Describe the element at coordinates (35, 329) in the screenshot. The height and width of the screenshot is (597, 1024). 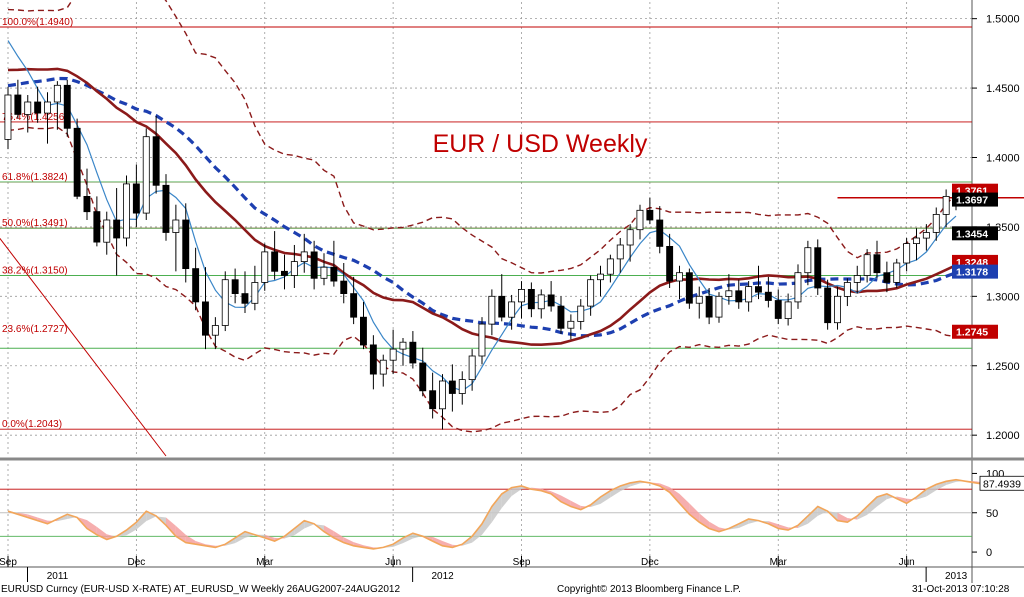
I see `fib-level-label: 23.6%(1.2727)` at that location.